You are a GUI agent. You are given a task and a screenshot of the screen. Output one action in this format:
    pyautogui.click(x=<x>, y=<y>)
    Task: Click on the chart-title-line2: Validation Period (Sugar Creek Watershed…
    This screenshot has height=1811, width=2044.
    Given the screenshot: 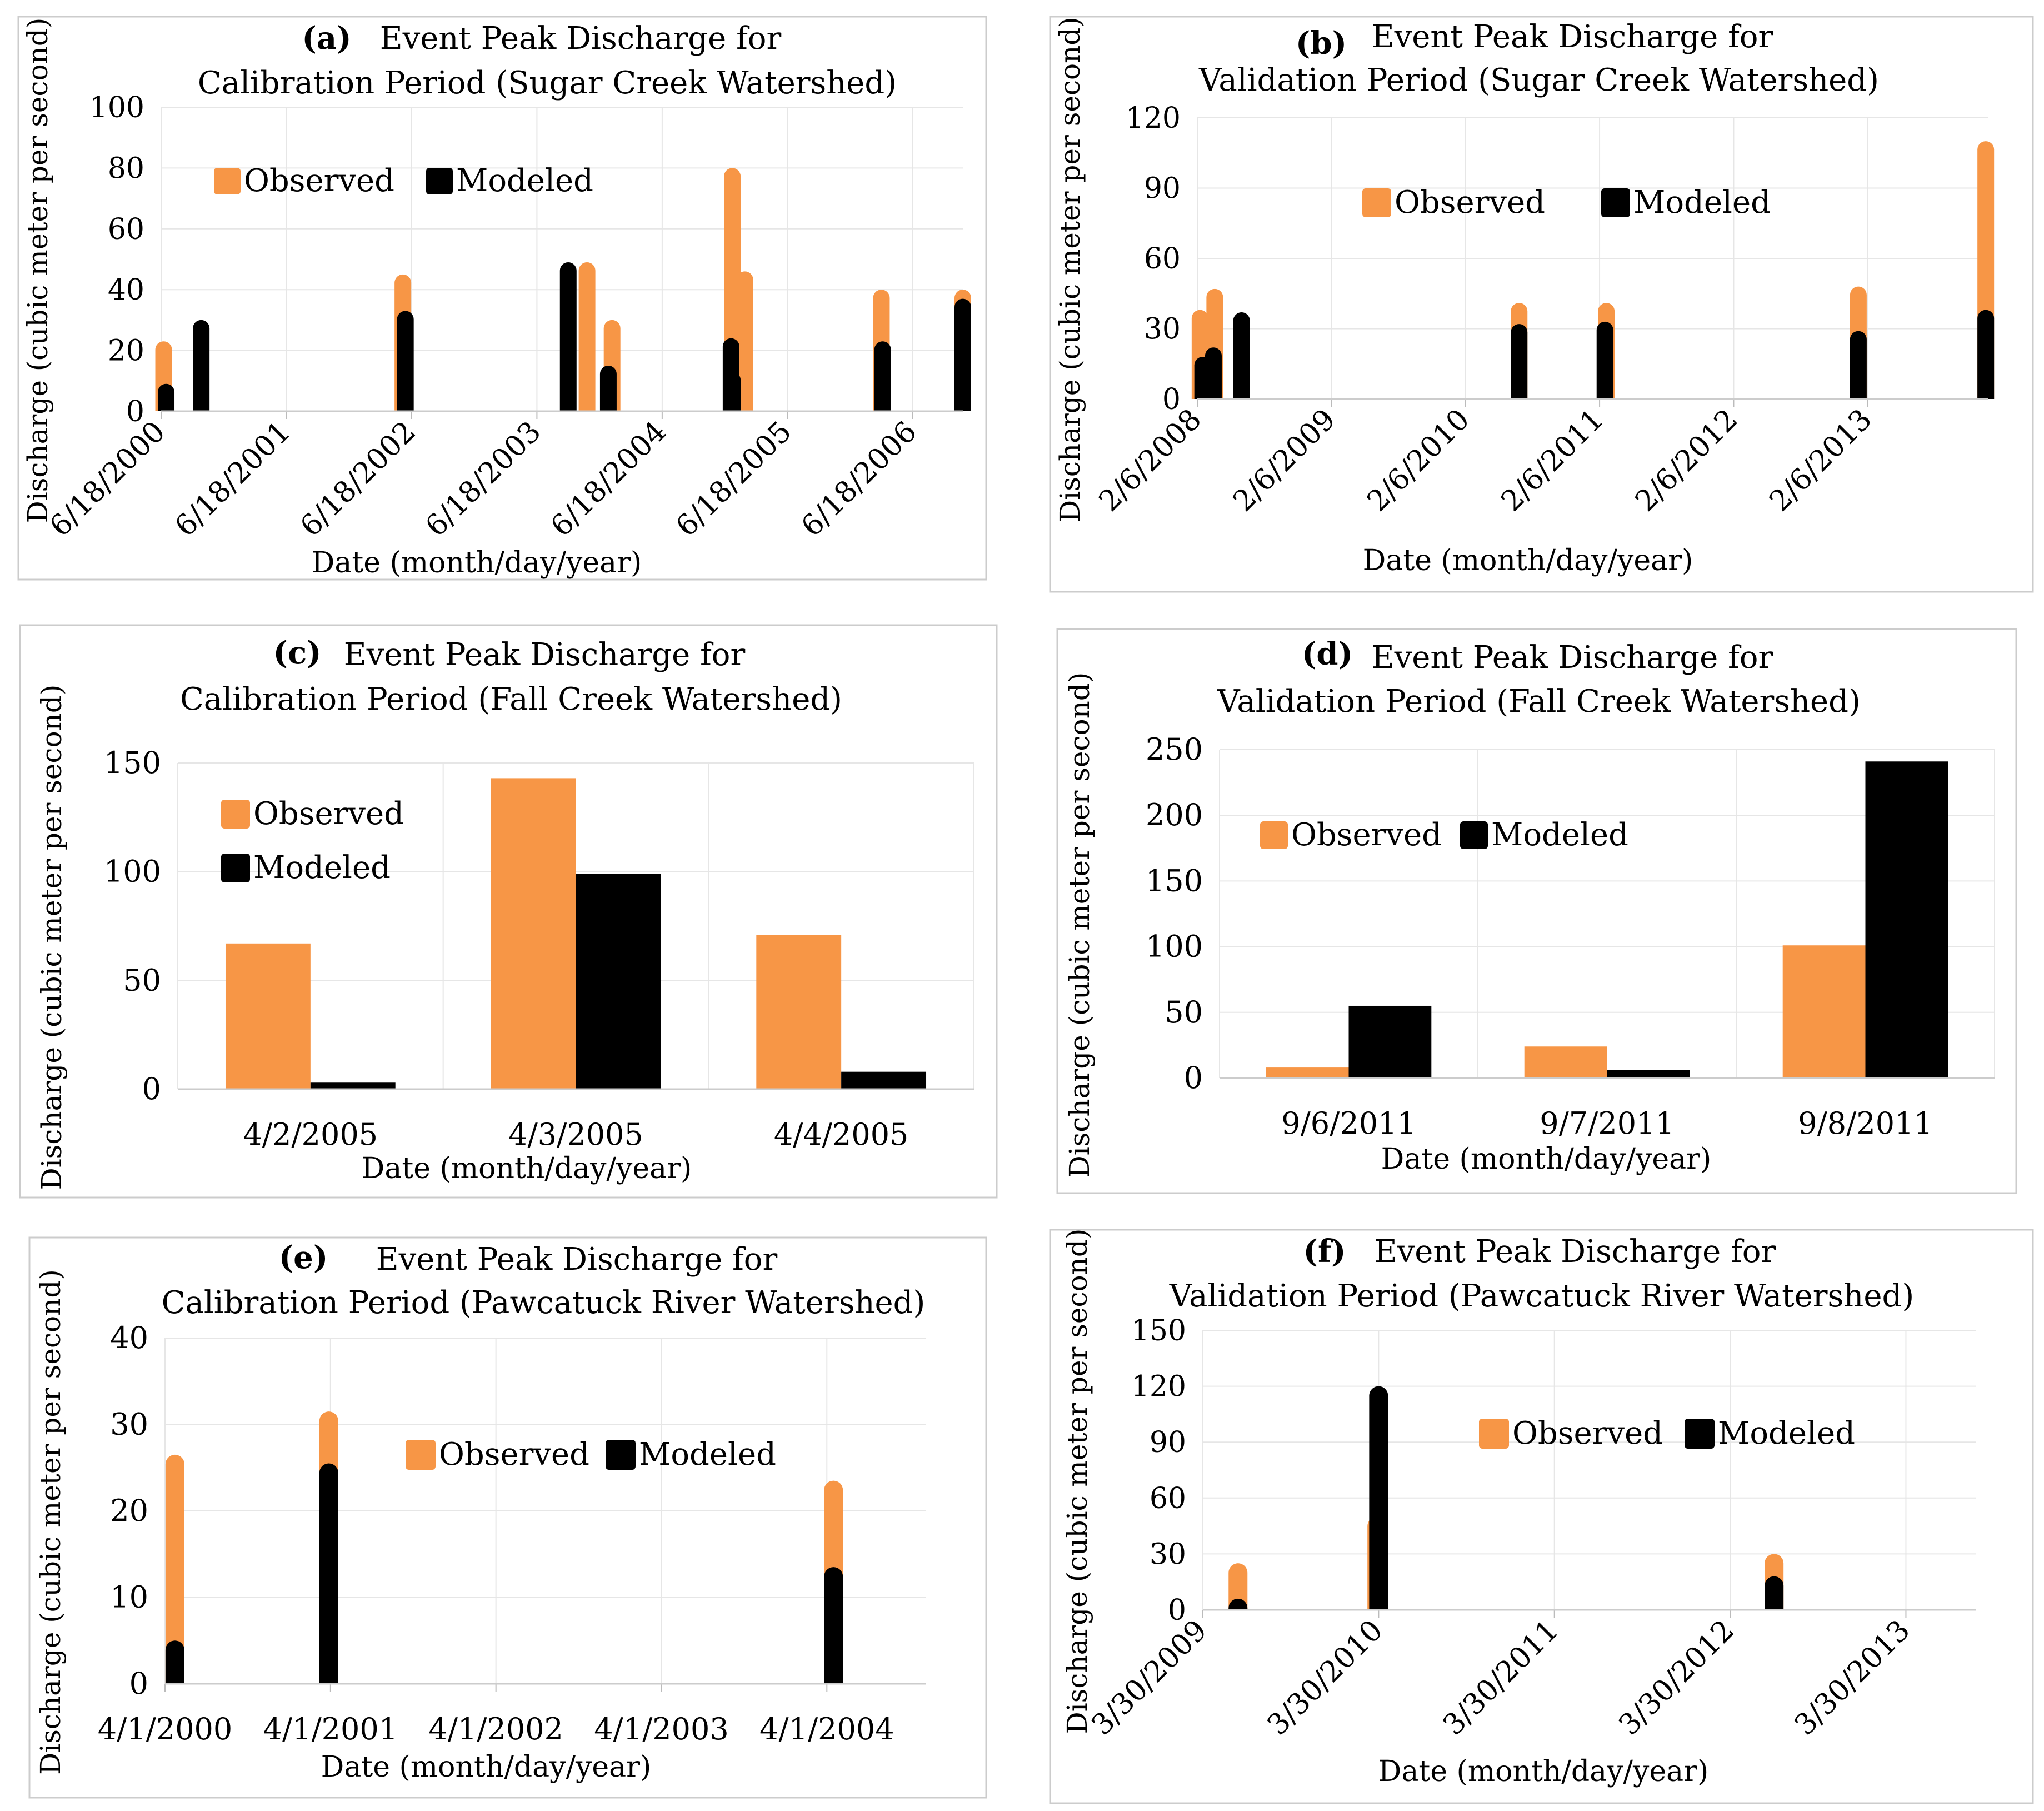 What is the action you would take?
    pyautogui.click(x=1538, y=80)
    